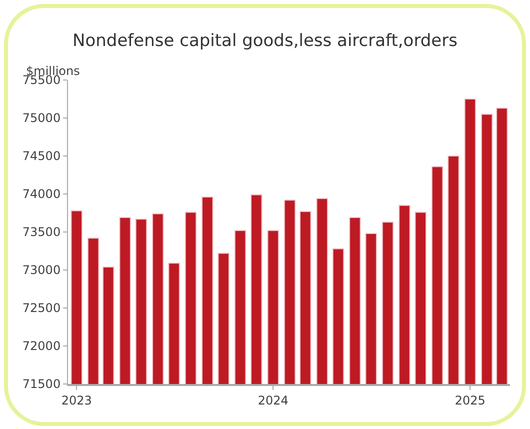 This screenshot has width=530, height=429. Describe the element at coordinates (470, 400) in the screenshot. I see `x-tick-label: 2025` at that location.